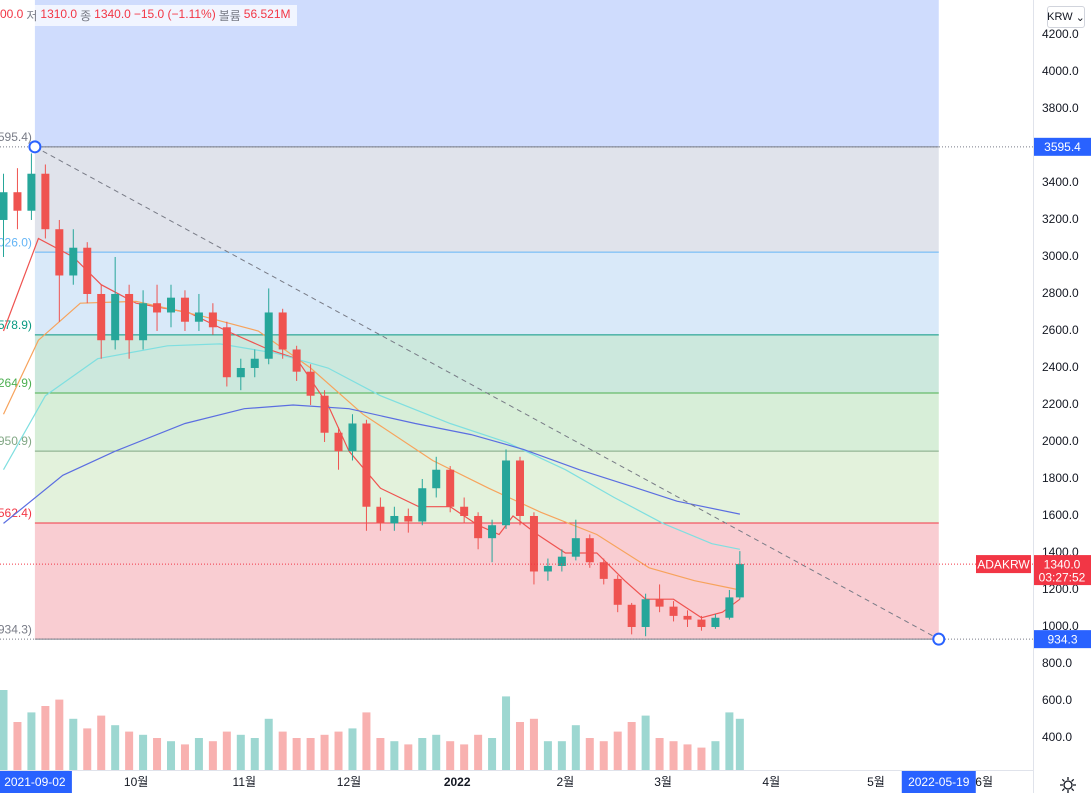 This screenshot has height=793, width=1091. I want to click on y-tick-label: 1200.0, so click(1060, 589).